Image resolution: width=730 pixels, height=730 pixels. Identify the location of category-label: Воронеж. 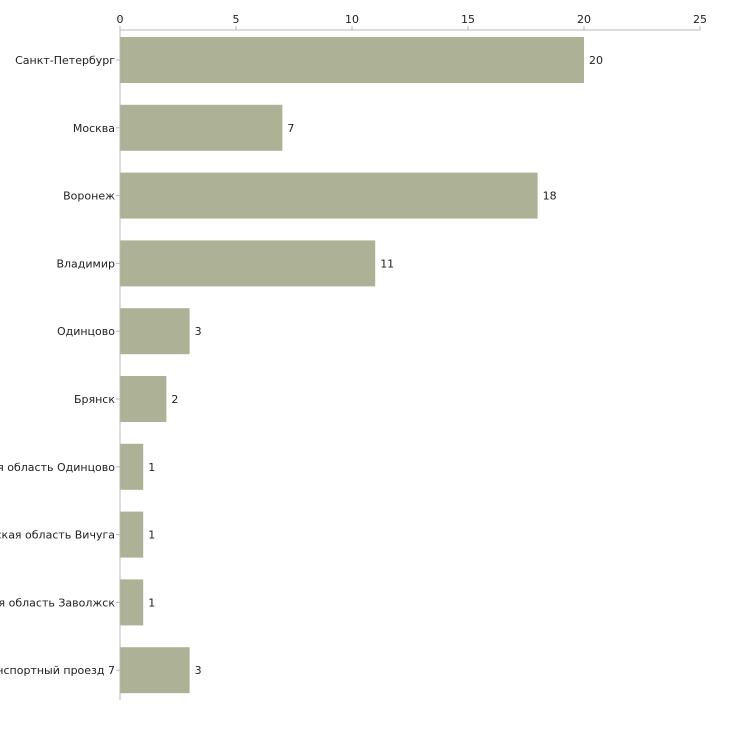
(89, 196).